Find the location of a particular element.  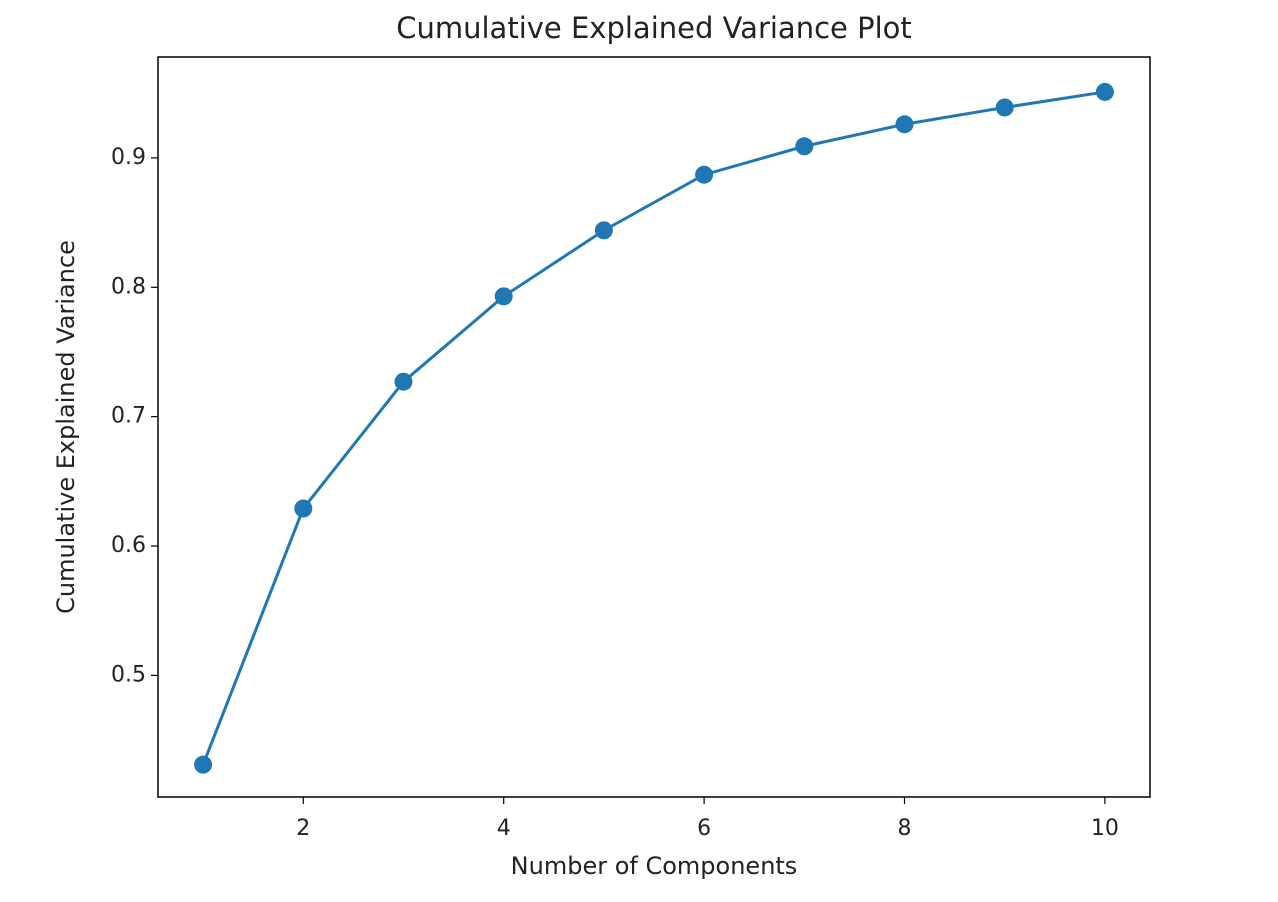

y-axis-label: Cumulative Explained Variance is located at coordinates (66, 427).